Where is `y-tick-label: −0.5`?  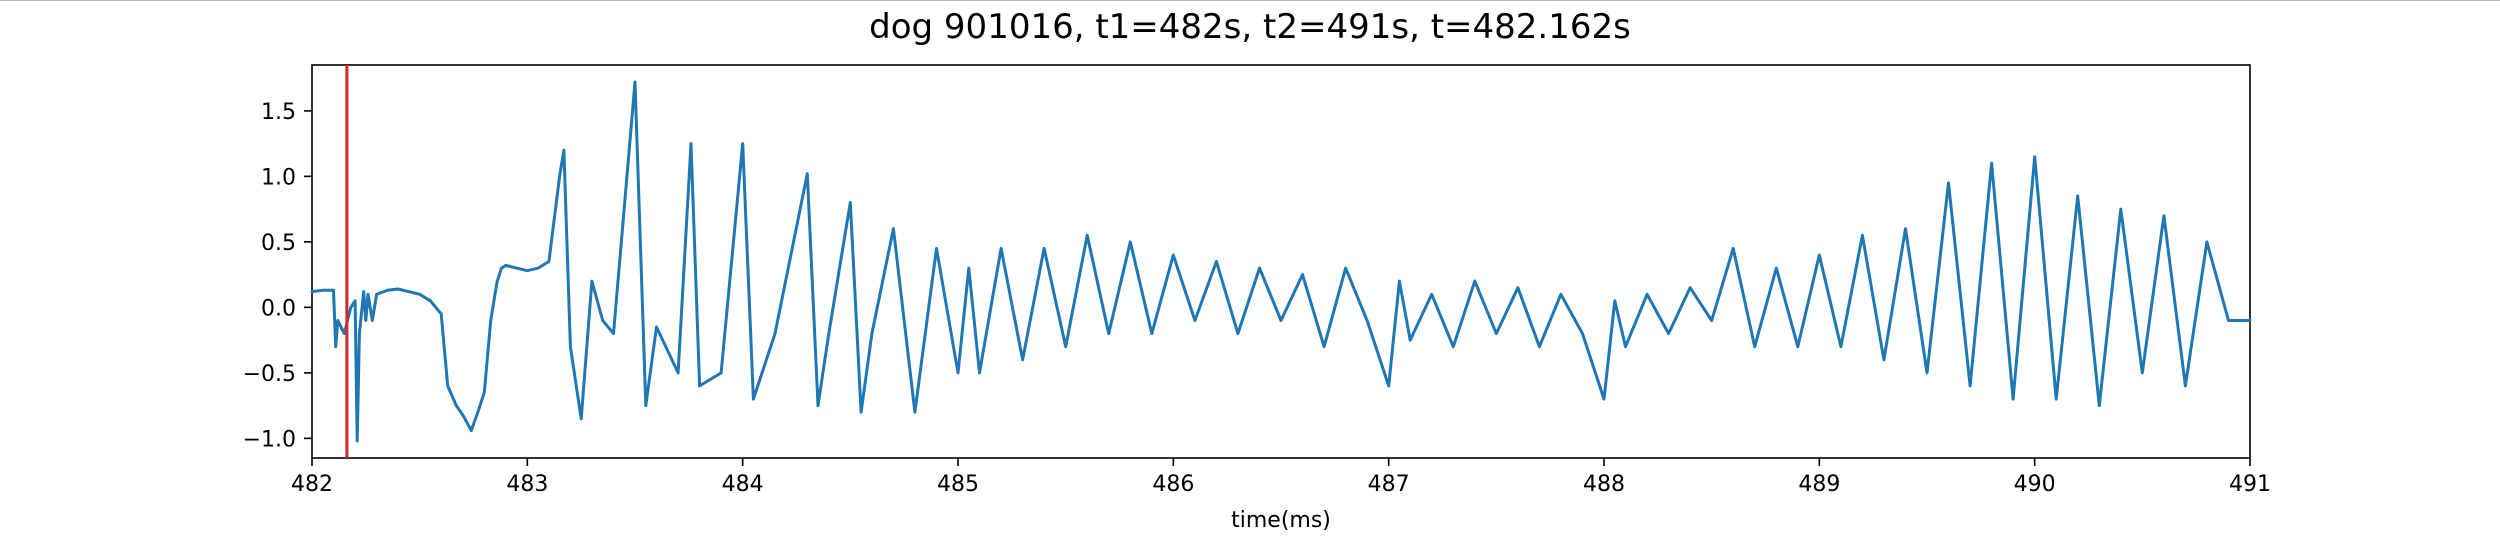 y-tick-label: −0.5 is located at coordinates (269, 374).